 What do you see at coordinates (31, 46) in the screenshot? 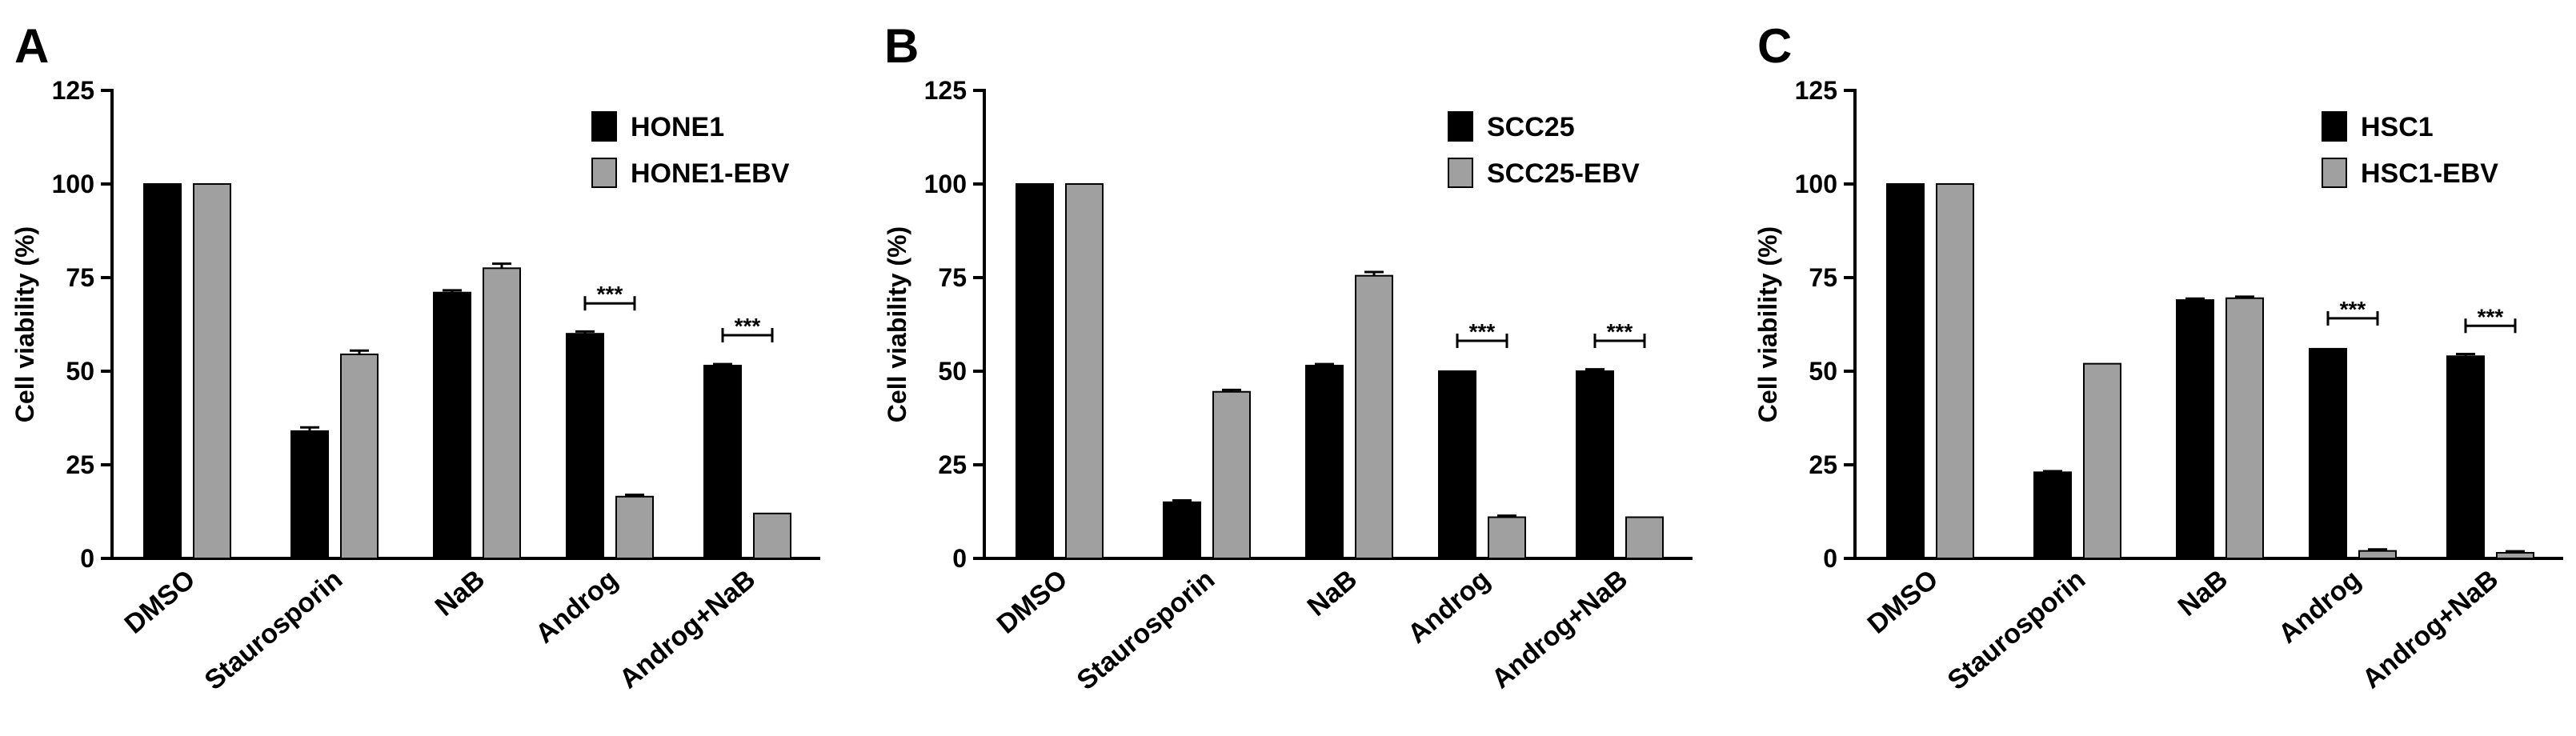
I see `panel-label: A` at bounding box center [31, 46].